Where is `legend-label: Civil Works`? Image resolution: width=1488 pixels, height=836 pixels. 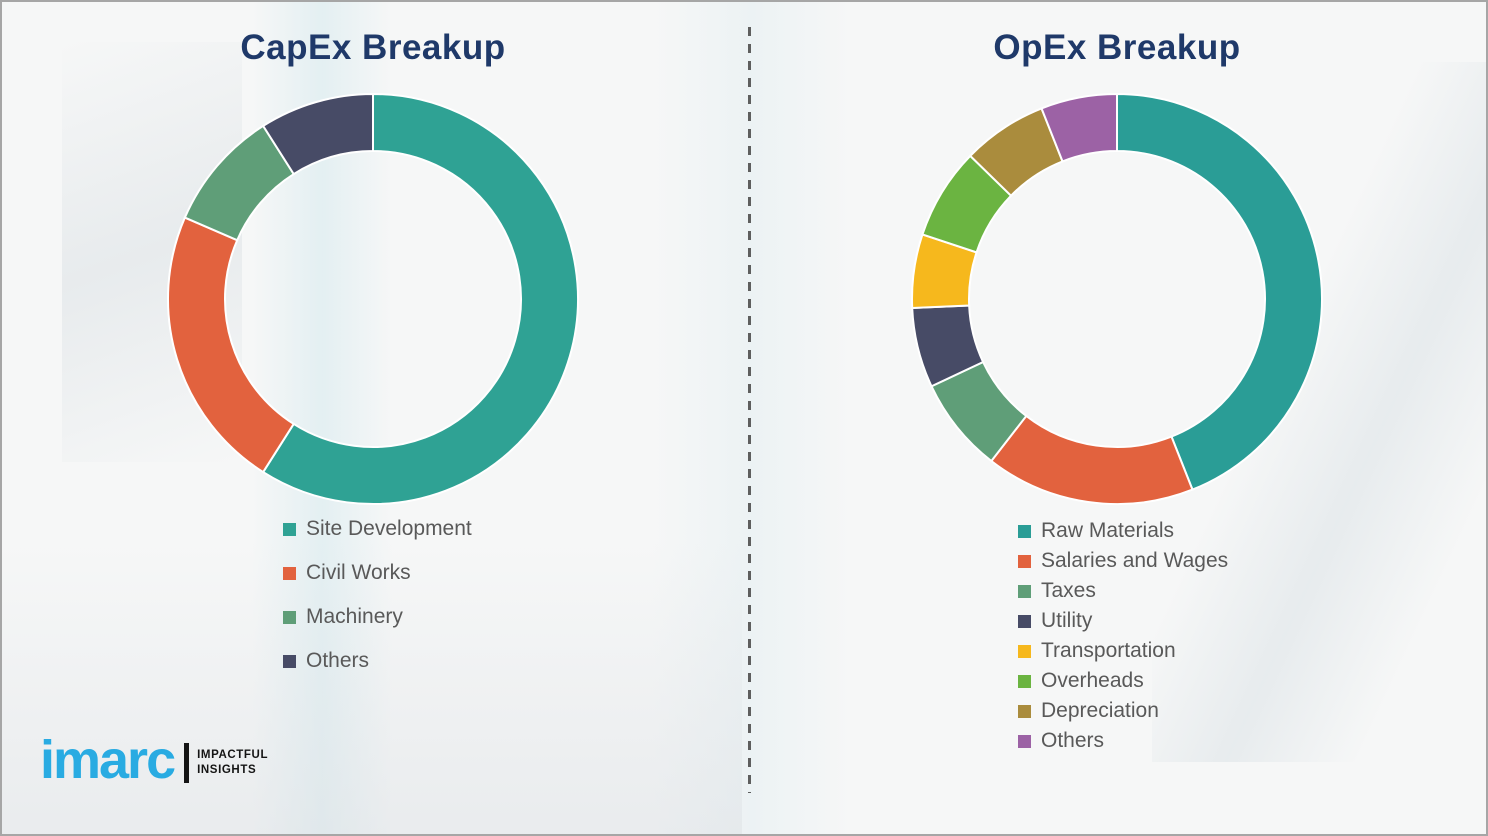 legend-label: Civil Works is located at coordinates (358, 572).